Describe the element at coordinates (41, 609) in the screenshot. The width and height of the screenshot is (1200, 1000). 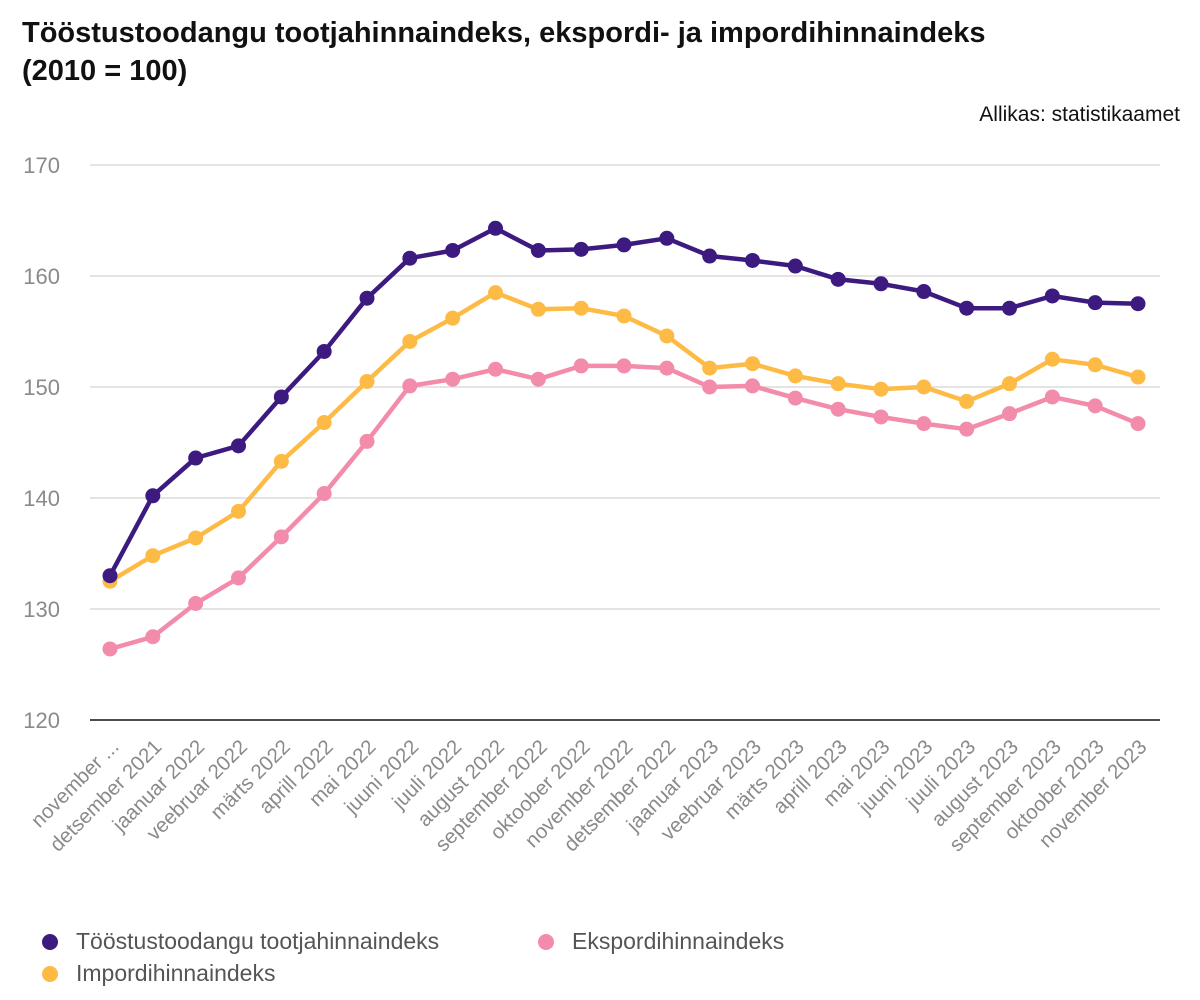
I see `y-tick-label: 130` at that location.